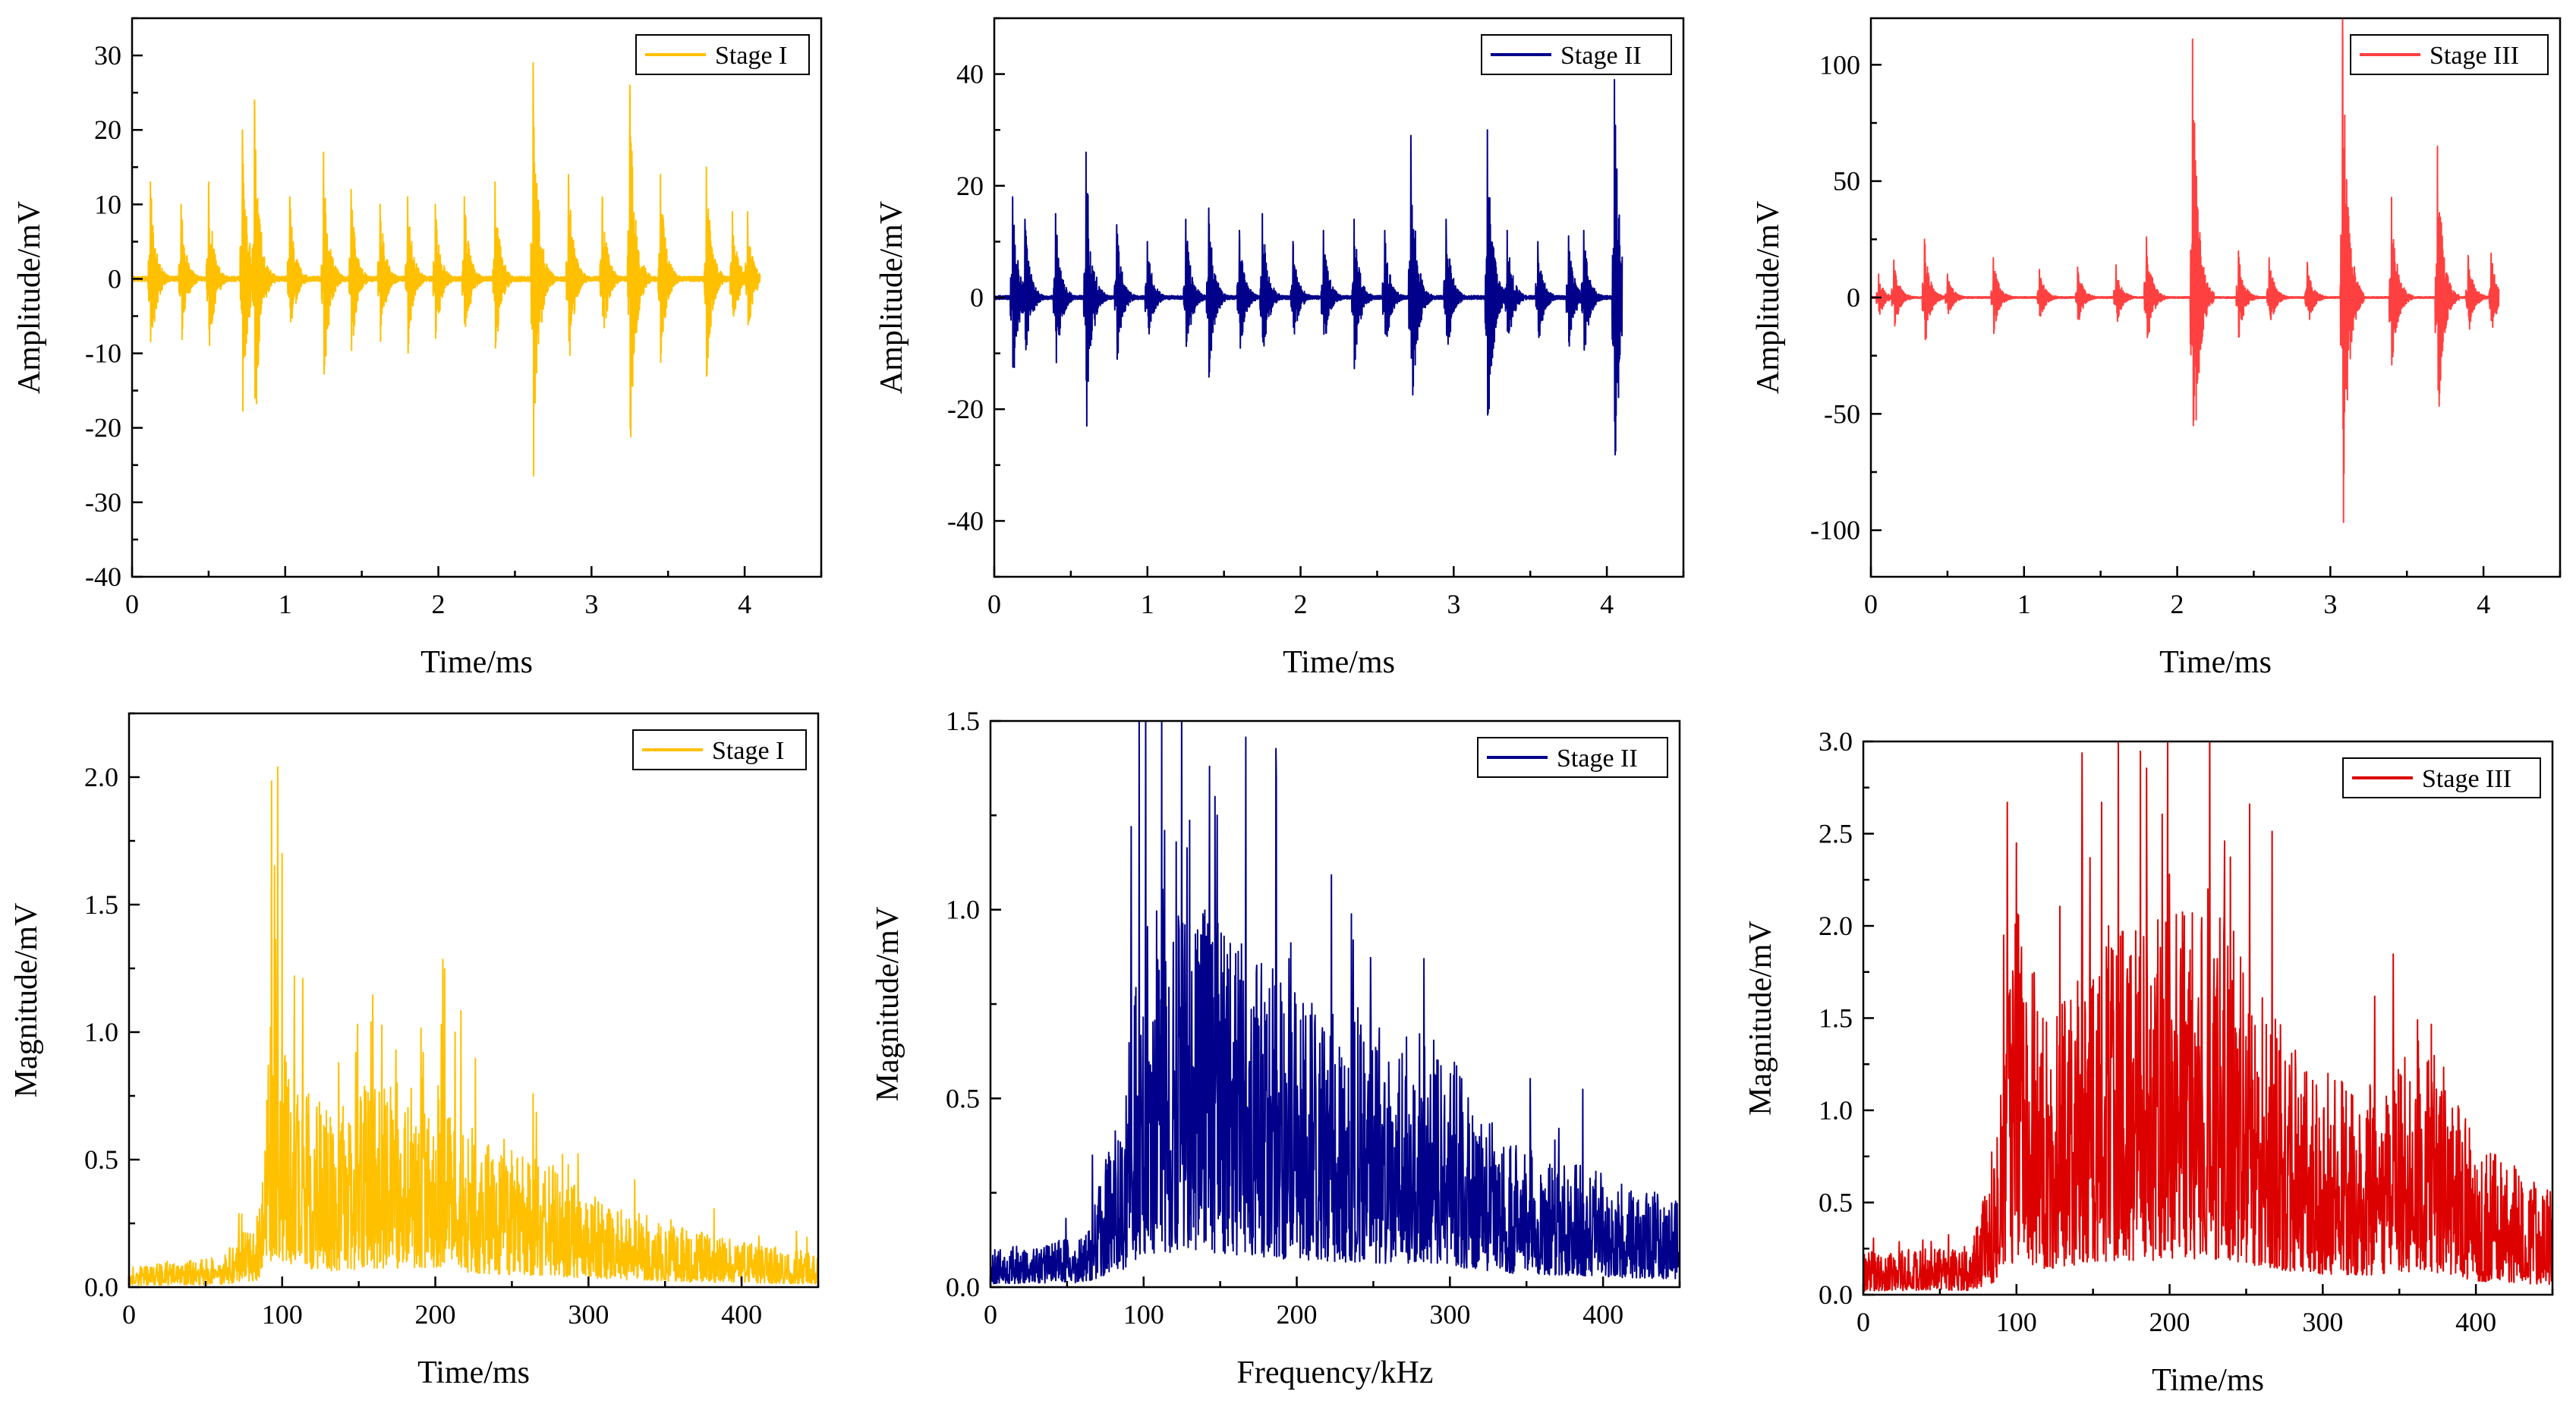 This screenshot has height=1404, width=2576. Describe the element at coordinates (1839, 64) in the screenshot. I see `y-tick-label: 100` at that location.